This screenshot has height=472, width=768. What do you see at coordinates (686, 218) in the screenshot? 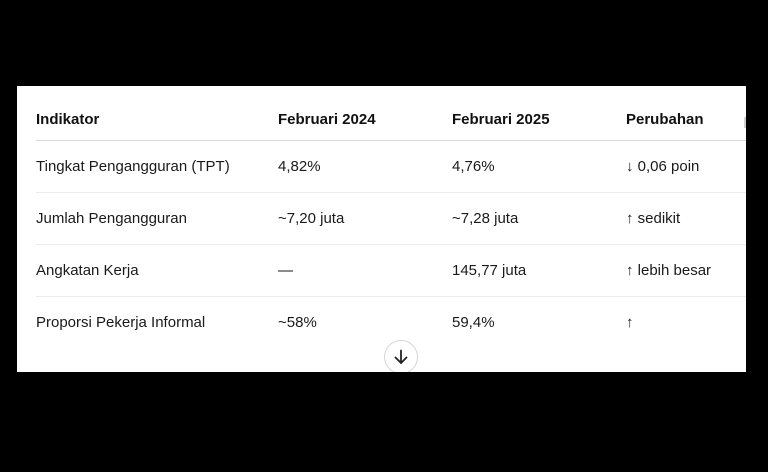
I see `cell-perubahan: ↑ sedikit` at bounding box center [686, 218].